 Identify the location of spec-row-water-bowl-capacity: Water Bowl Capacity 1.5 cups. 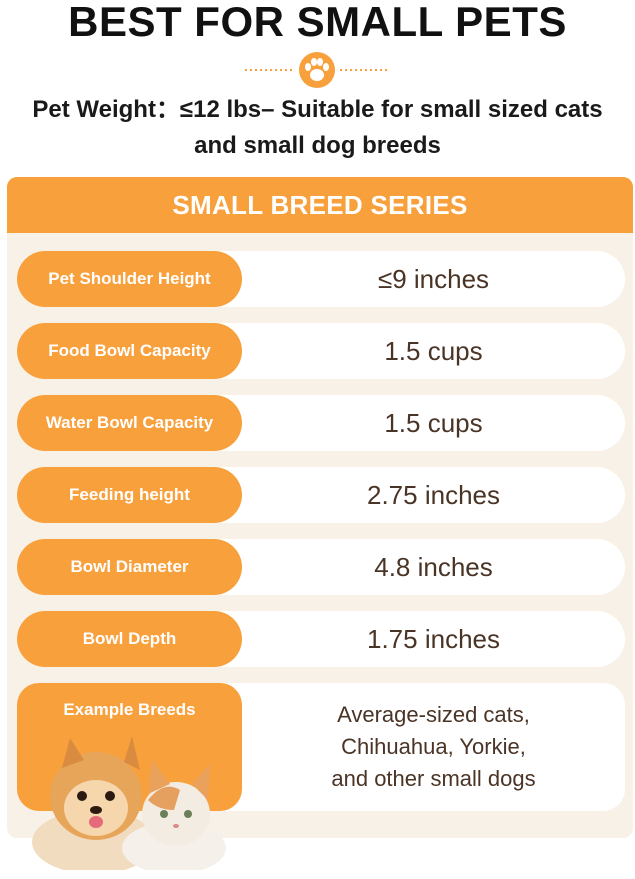
(321, 423).